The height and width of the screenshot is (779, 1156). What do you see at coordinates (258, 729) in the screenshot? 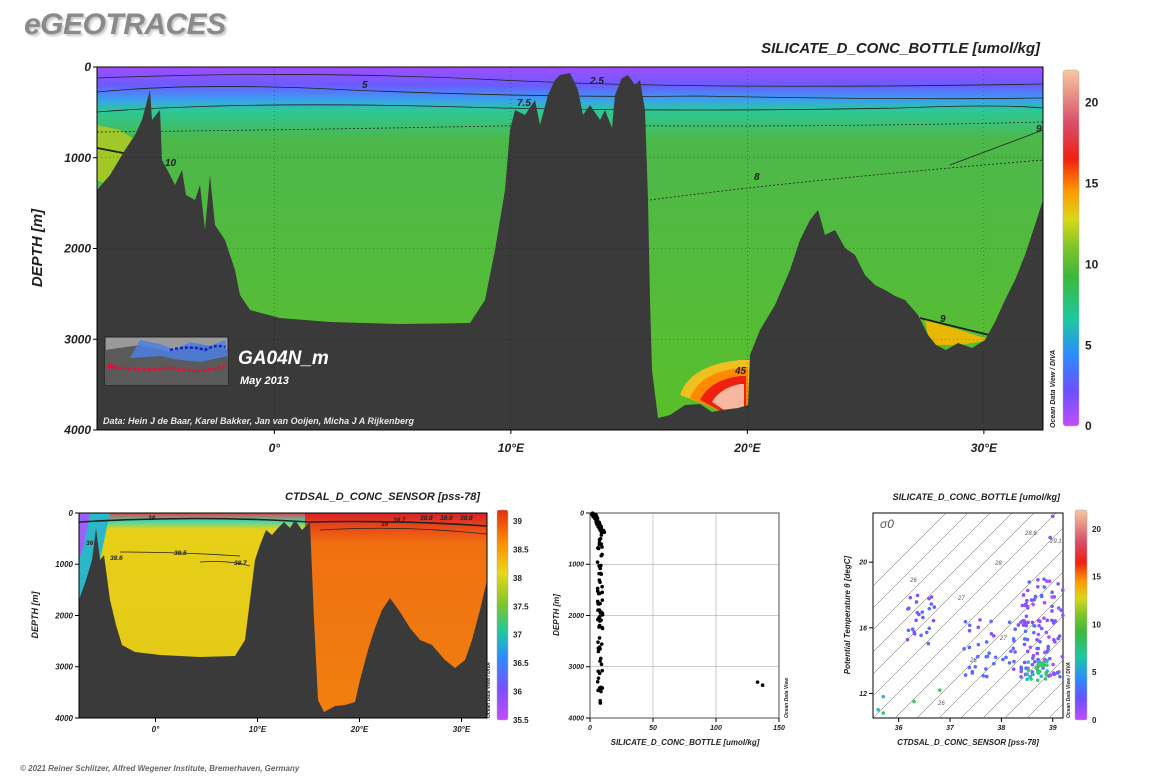
I see `x-tick-label: 10°E` at bounding box center [258, 729].